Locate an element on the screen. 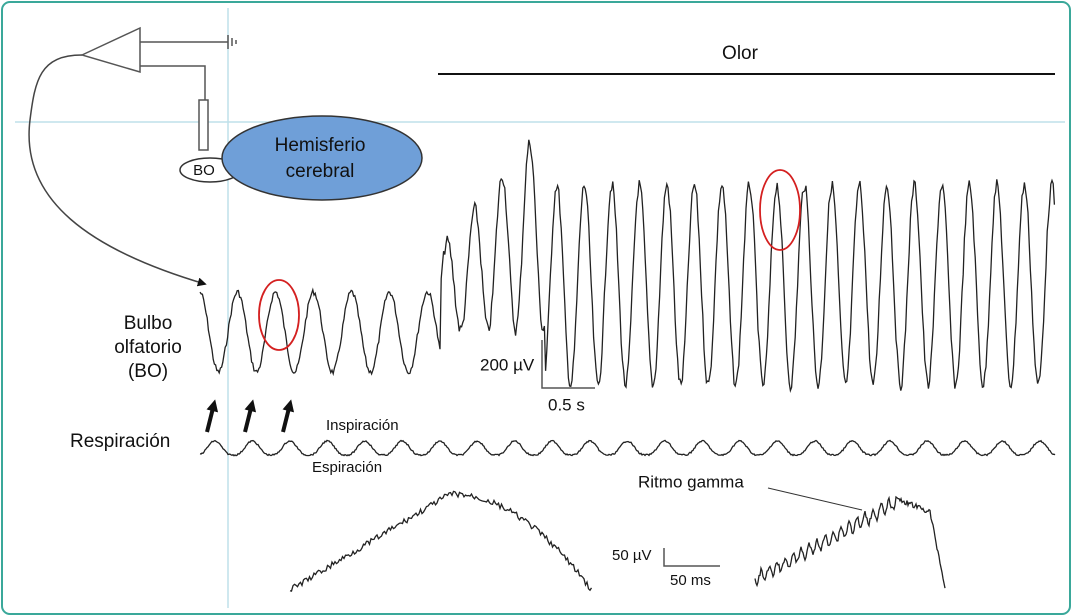 This screenshot has width=1072, height=616. respiration-trace is located at coordinates (627, 448).